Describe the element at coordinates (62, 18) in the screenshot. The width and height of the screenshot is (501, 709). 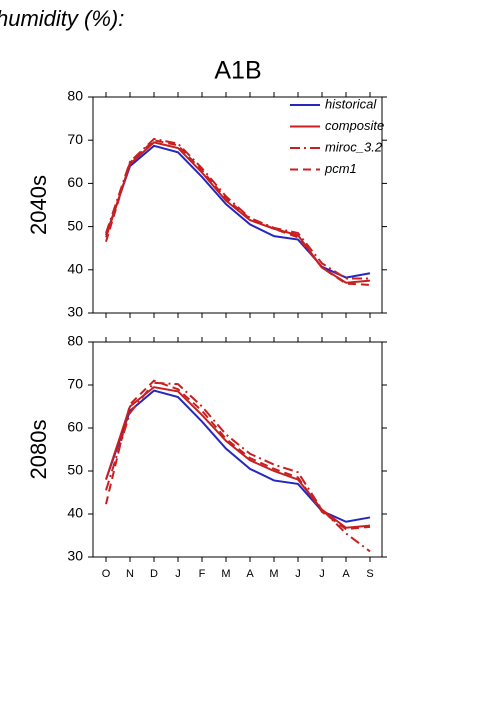
I see `page-title: humidity (%):` at that location.